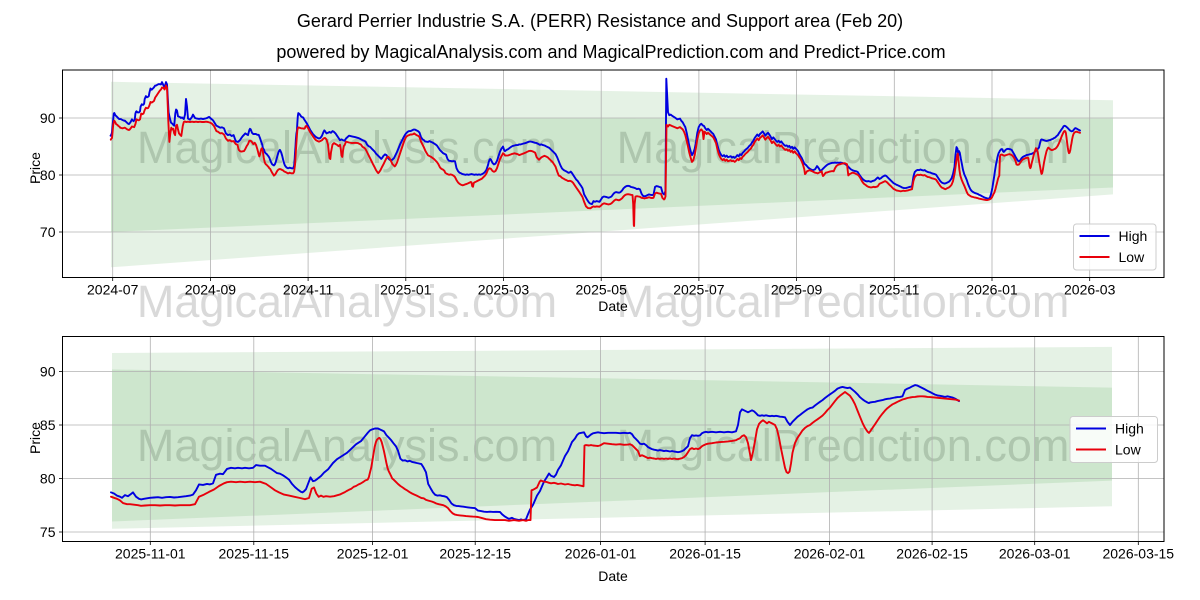  Describe the element at coordinates (699, 290) in the screenshot. I see `svg-text: 2025-07` at that location.